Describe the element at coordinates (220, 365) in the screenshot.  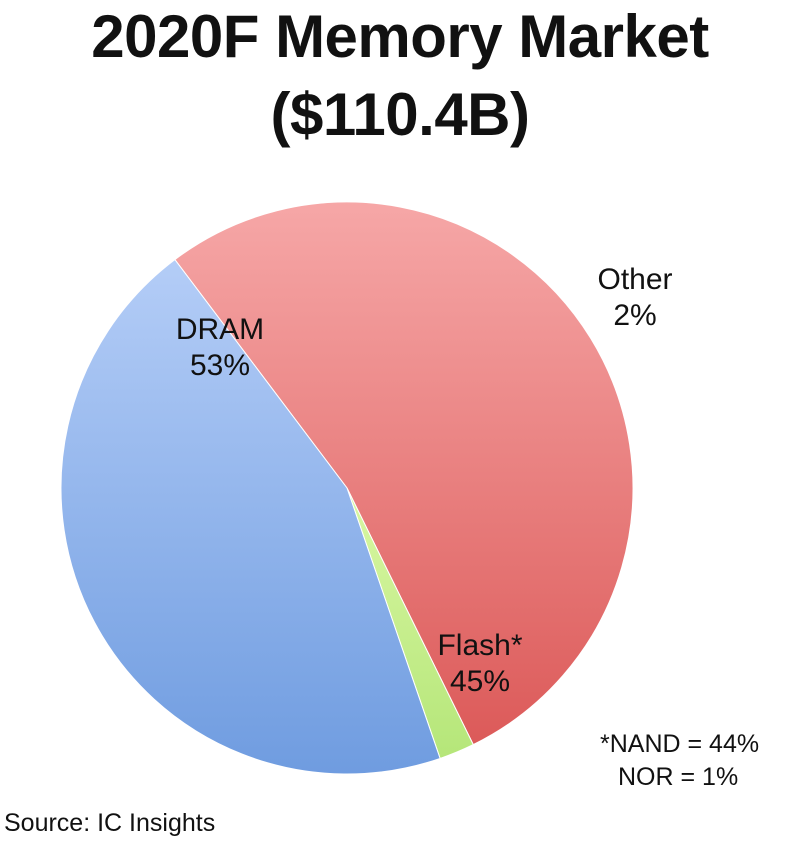
I see `slice-value-dram: 53%` at that location.